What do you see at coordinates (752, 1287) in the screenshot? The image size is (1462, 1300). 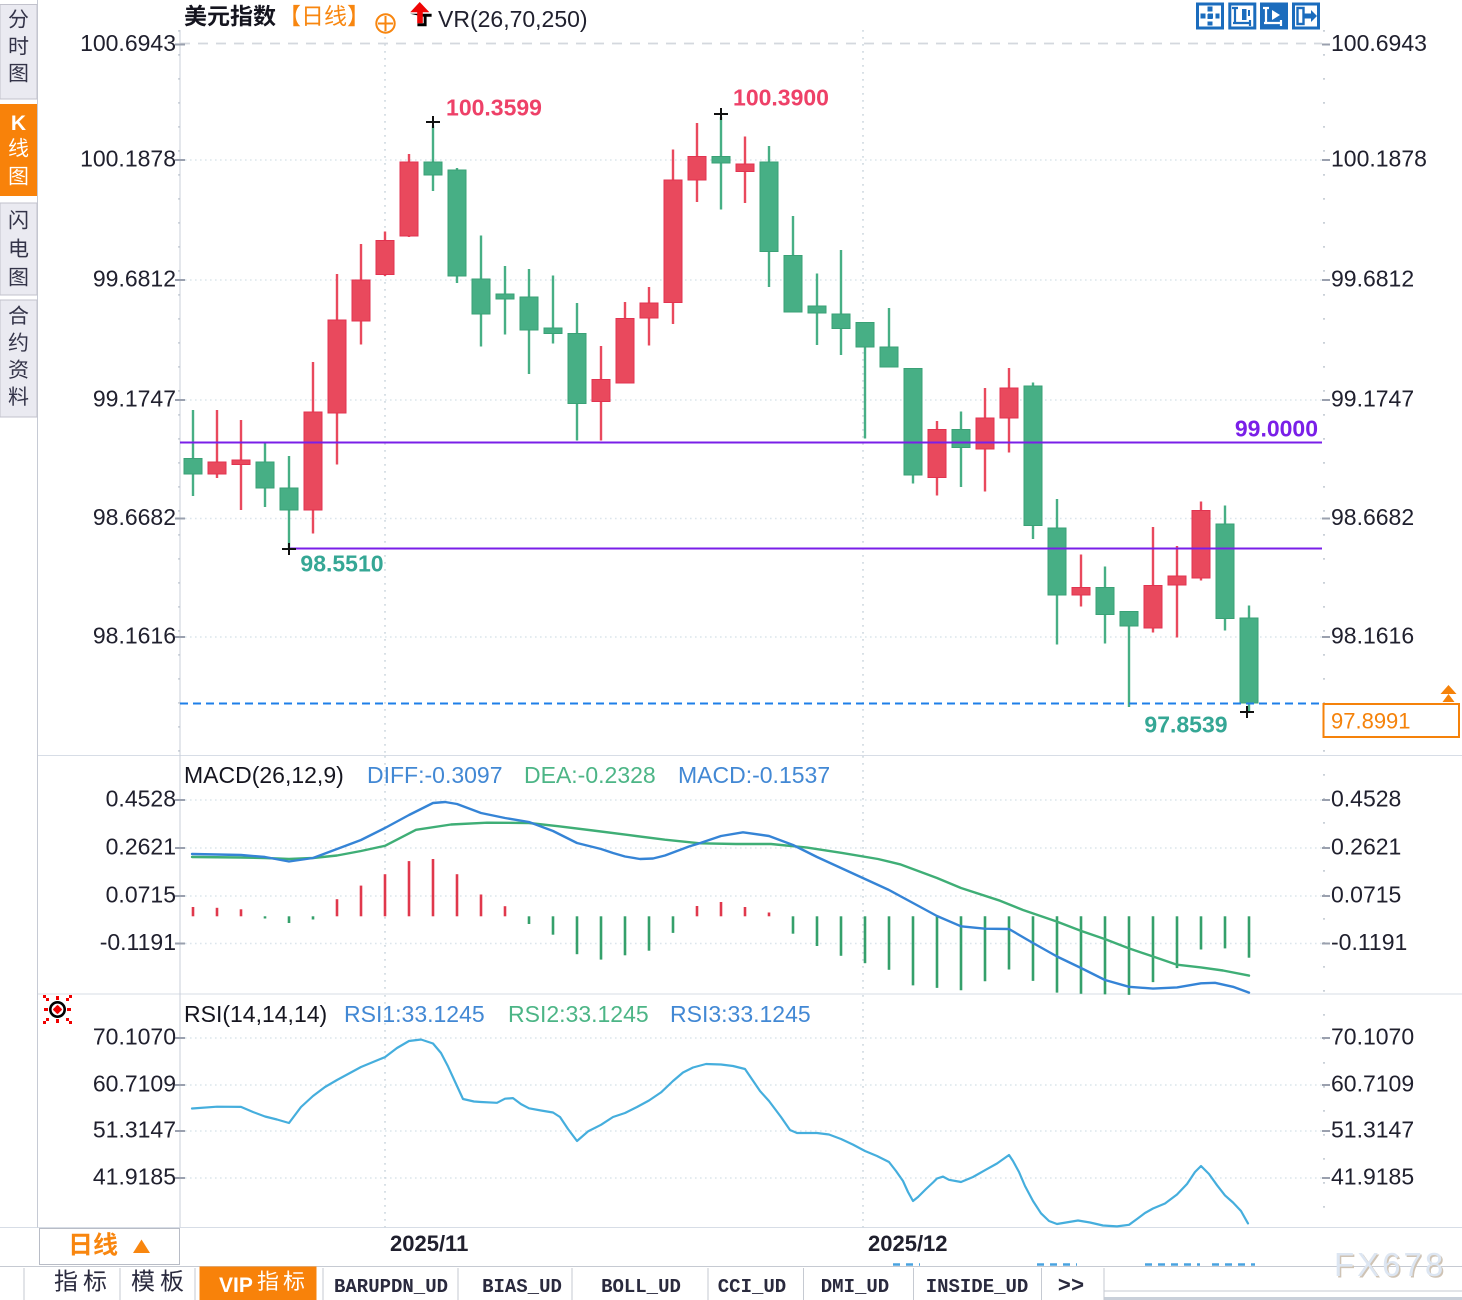 I see `svg-text: CCI_UD` at bounding box center [752, 1287].